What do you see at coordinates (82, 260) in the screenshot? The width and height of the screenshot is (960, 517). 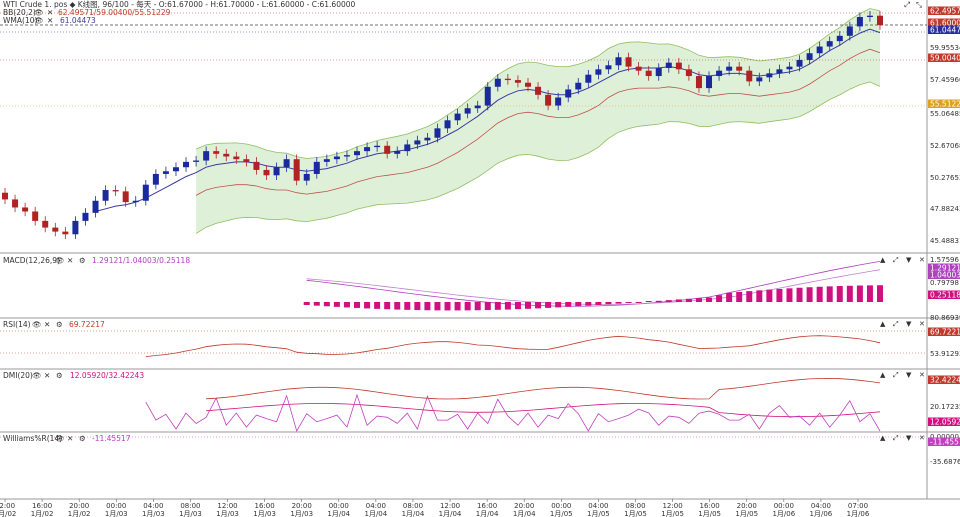 I see `macd-settings-icon: ⚙` at bounding box center [82, 260].